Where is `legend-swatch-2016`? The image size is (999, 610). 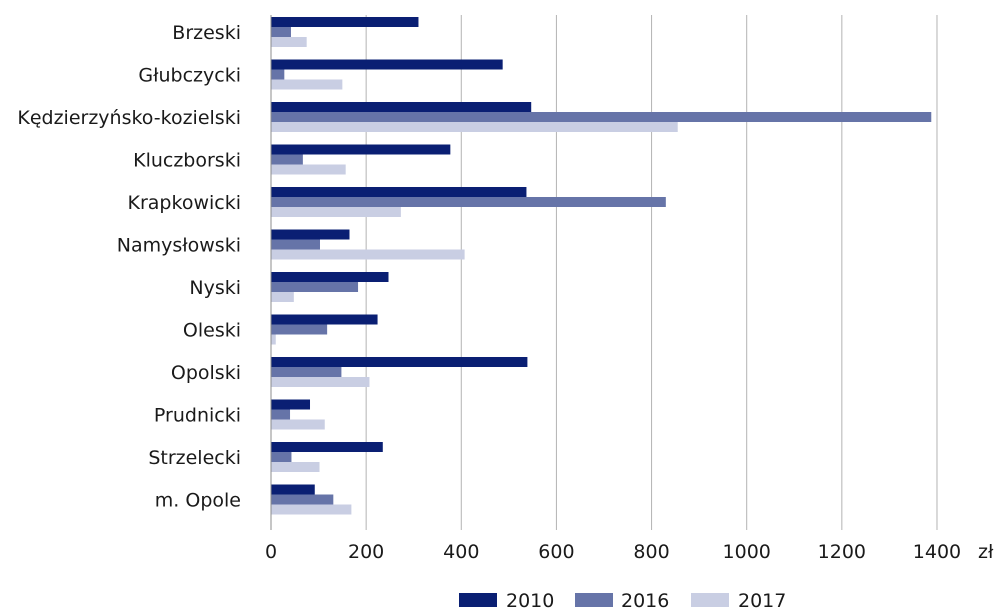 legend-swatch-2016 is located at coordinates (594, 600).